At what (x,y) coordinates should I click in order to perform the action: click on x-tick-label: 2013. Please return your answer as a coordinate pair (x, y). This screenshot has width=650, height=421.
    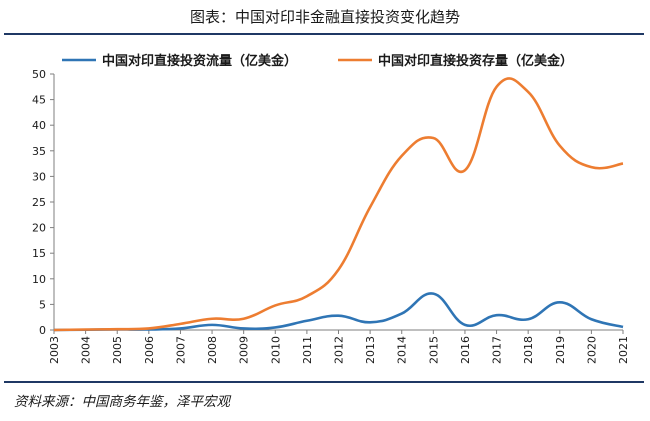
    Looking at the image, I should click on (370, 350).